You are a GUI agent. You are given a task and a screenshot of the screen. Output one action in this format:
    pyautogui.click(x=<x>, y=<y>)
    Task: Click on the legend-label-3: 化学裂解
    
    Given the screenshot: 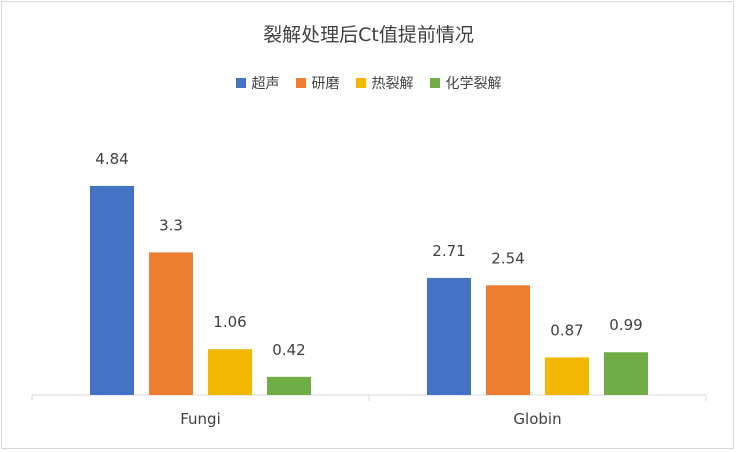 What is the action you would take?
    pyautogui.click(x=473, y=84)
    